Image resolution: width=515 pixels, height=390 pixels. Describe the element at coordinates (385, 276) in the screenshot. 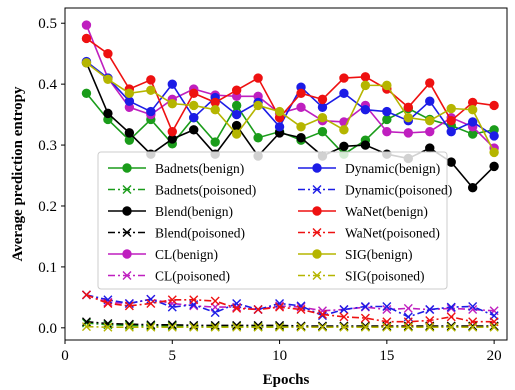

I see `legend-label: SIG(poisoned)` at that location.